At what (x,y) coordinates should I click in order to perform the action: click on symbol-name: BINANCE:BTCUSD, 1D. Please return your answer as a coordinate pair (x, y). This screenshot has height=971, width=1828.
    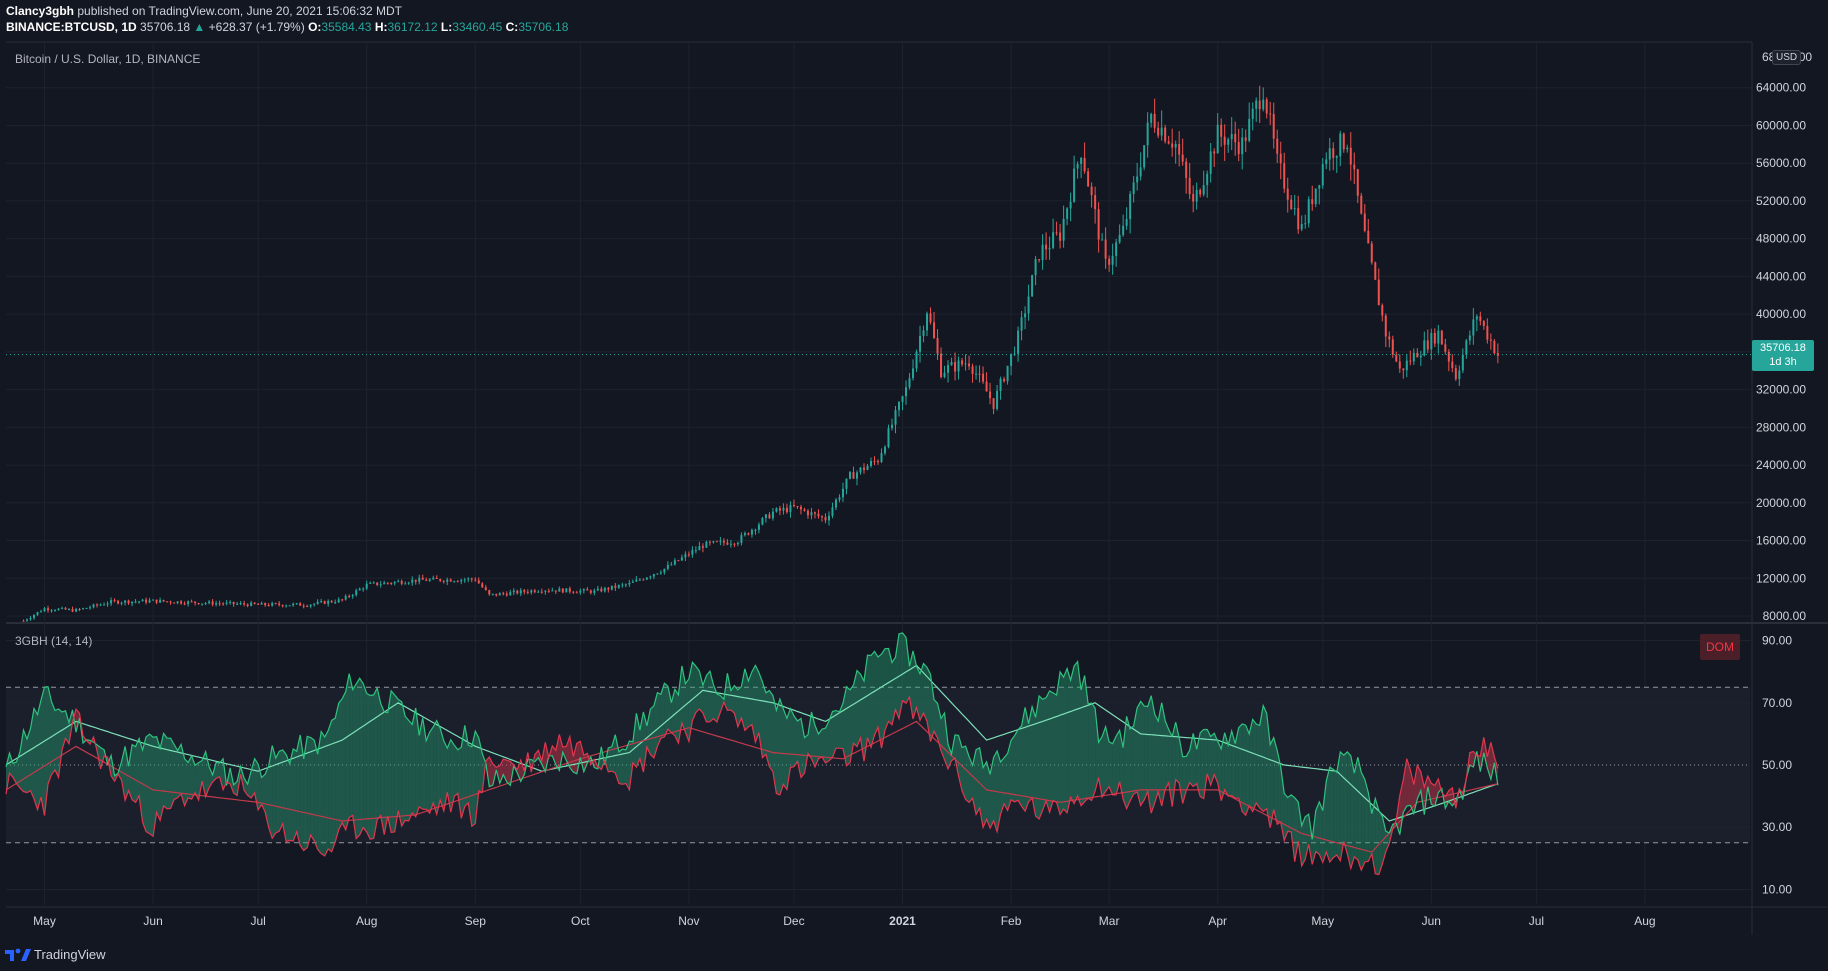
    Looking at the image, I should click on (71, 27).